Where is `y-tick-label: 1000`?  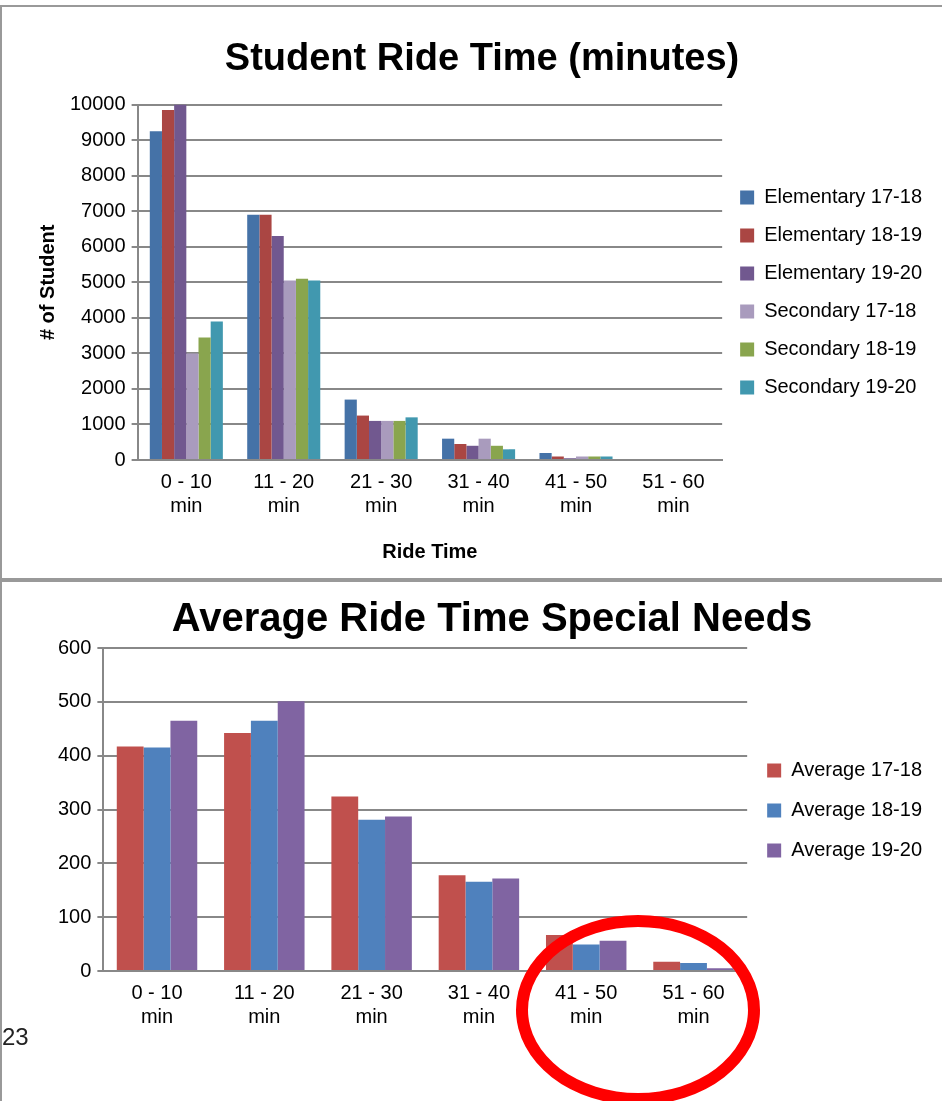
y-tick-label: 1000 is located at coordinates (103, 422).